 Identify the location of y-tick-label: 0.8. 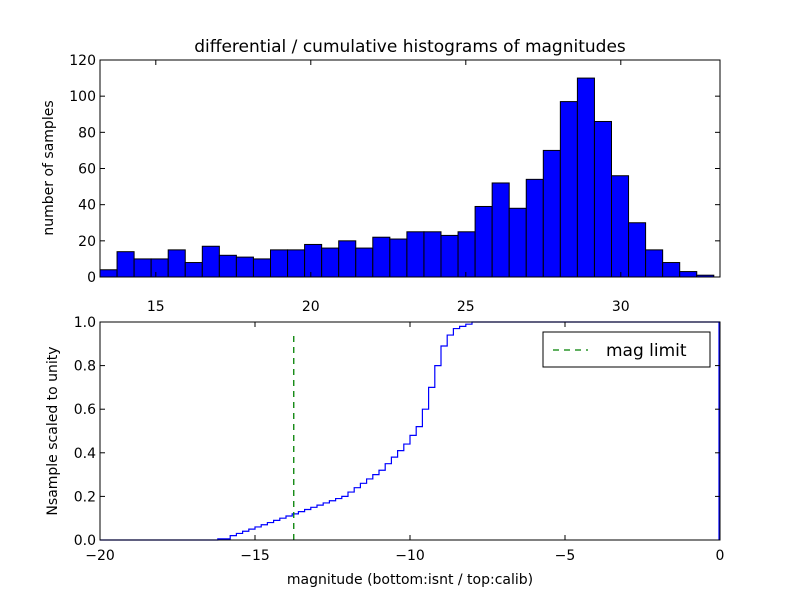
(85, 367).